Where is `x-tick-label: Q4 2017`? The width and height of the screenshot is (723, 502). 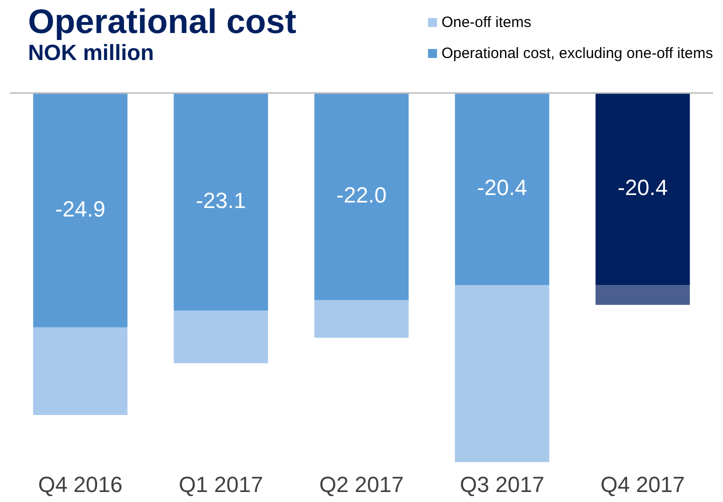
x-tick-label: Q4 2017 is located at coordinates (642, 484).